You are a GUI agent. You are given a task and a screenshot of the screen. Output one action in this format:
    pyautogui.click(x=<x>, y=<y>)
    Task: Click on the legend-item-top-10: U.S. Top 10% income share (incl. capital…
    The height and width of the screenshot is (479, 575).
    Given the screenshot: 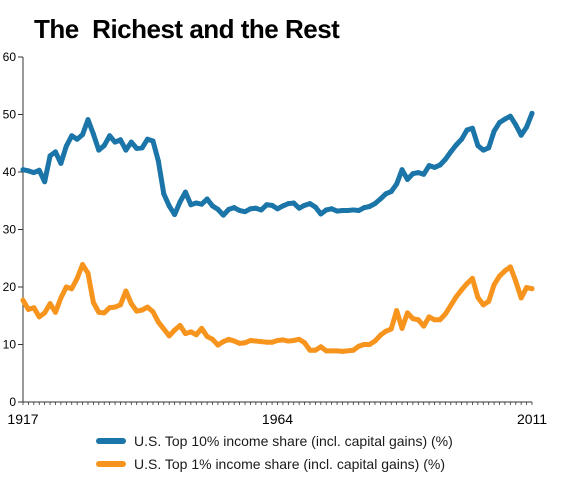 What is the action you would take?
    pyautogui.click(x=274, y=440)
    